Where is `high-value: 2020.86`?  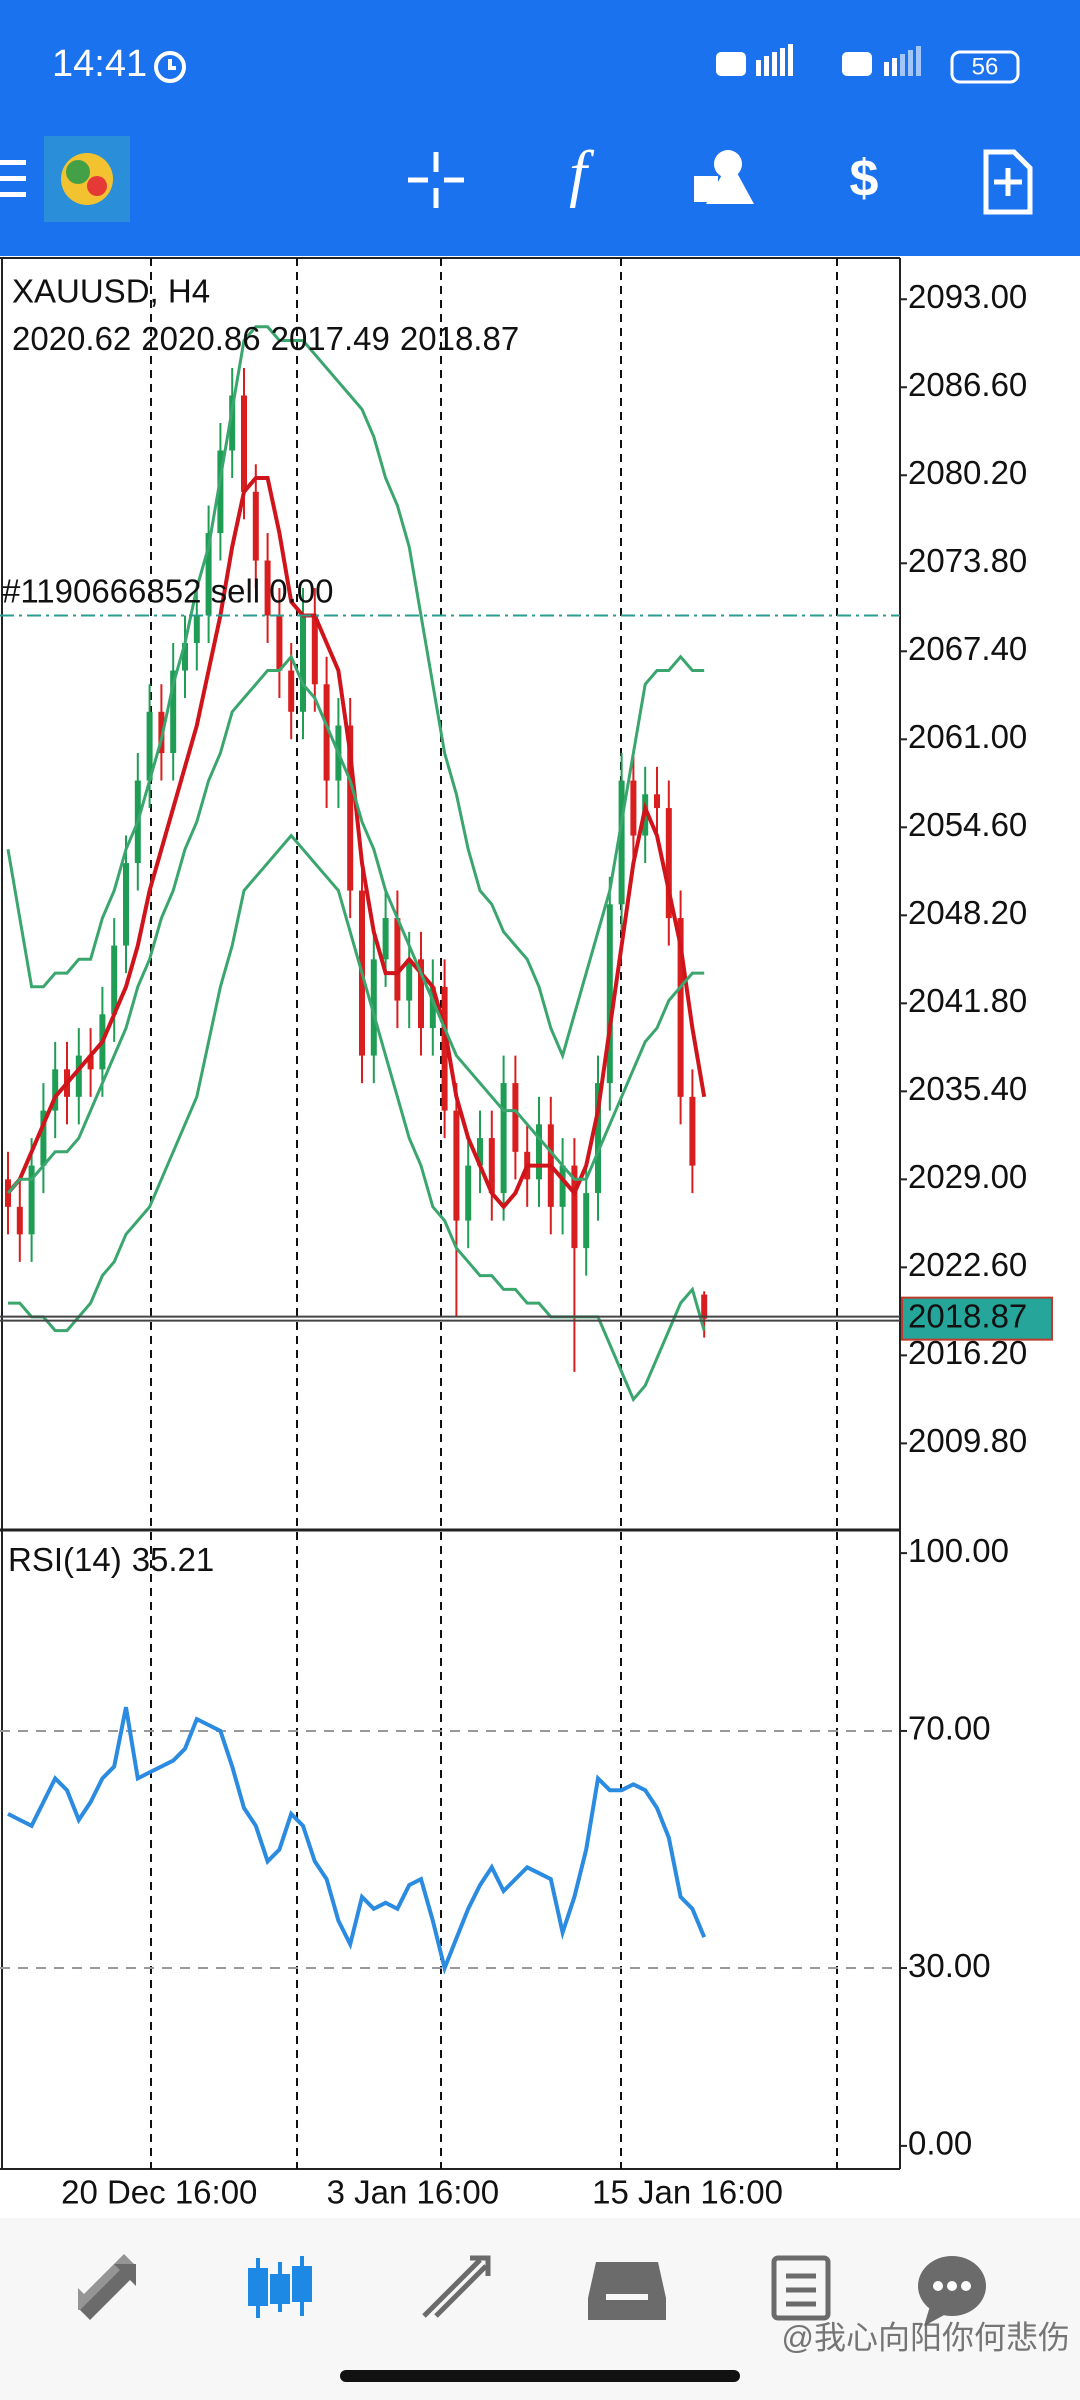 high-value: 2020.86 is located at coordinates (200, 338).